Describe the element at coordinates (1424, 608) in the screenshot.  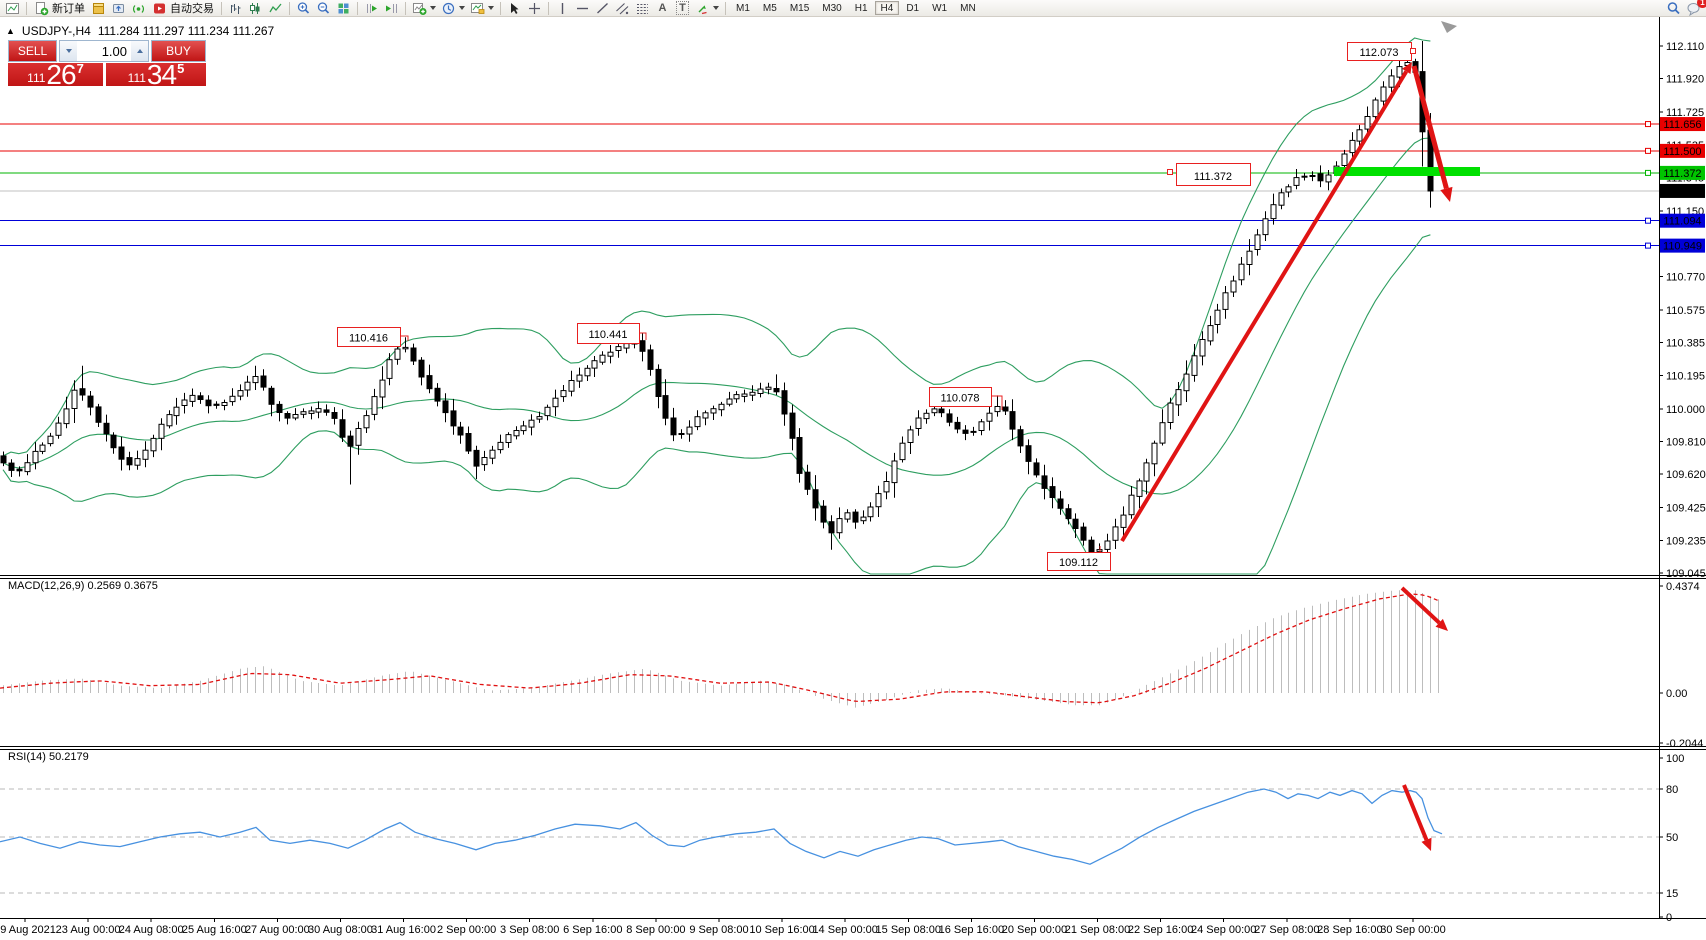
I see `macd-down-arrow` at that location.